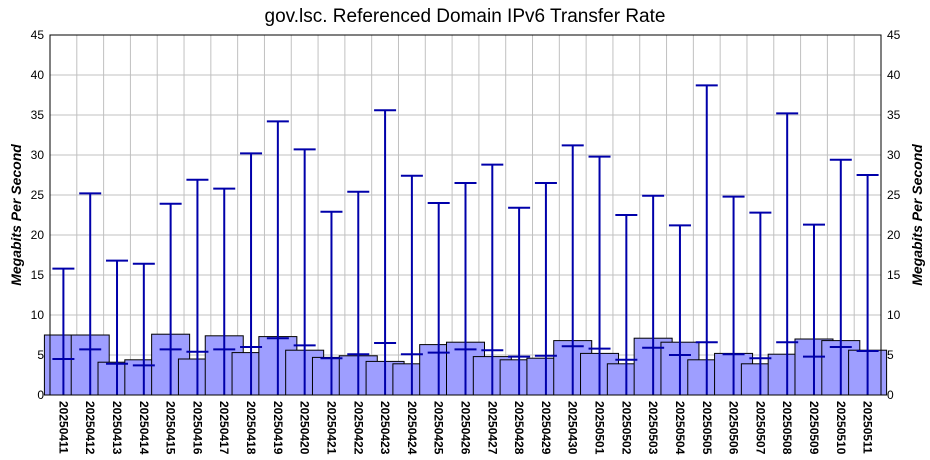 The width and height of the screenshot is (930, 460). What do you see at coordinates (358, 428) in the screenshot?
I see `x-tick-label: 20250422` at bounding box center [358, 428].